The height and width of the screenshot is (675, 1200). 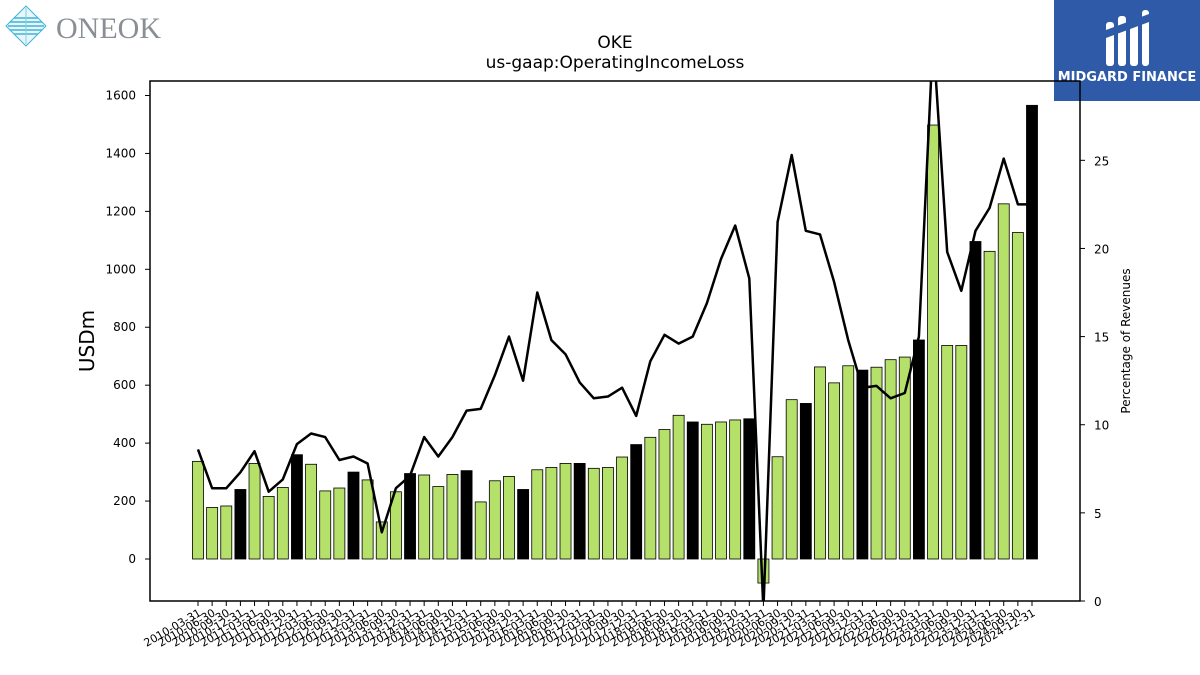 What do you see at coordinates (1094, 381) in the screenshot?
I see `y2-axis-ticks: 0 5 10 15 20 25` at bounding box center [1094, 381].